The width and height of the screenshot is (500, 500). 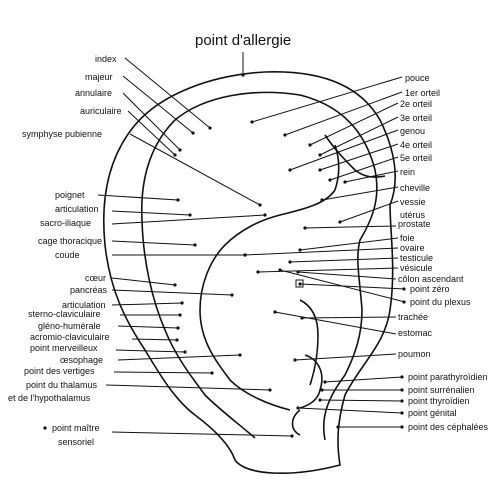 What do you see at coordinates (99, 77) in the screenshot?
I see `left-label-1: majeur` at bounding box center [99, 77].